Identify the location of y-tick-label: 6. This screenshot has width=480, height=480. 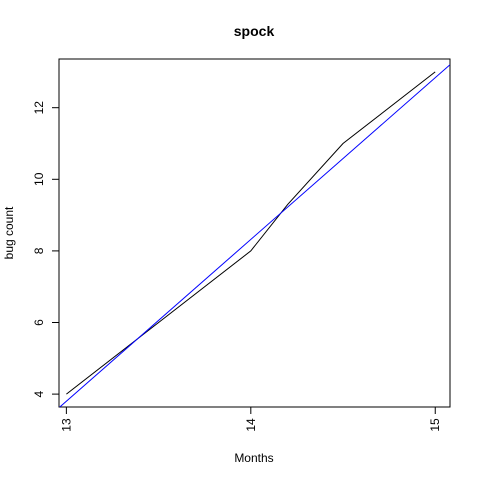
(39, 322).